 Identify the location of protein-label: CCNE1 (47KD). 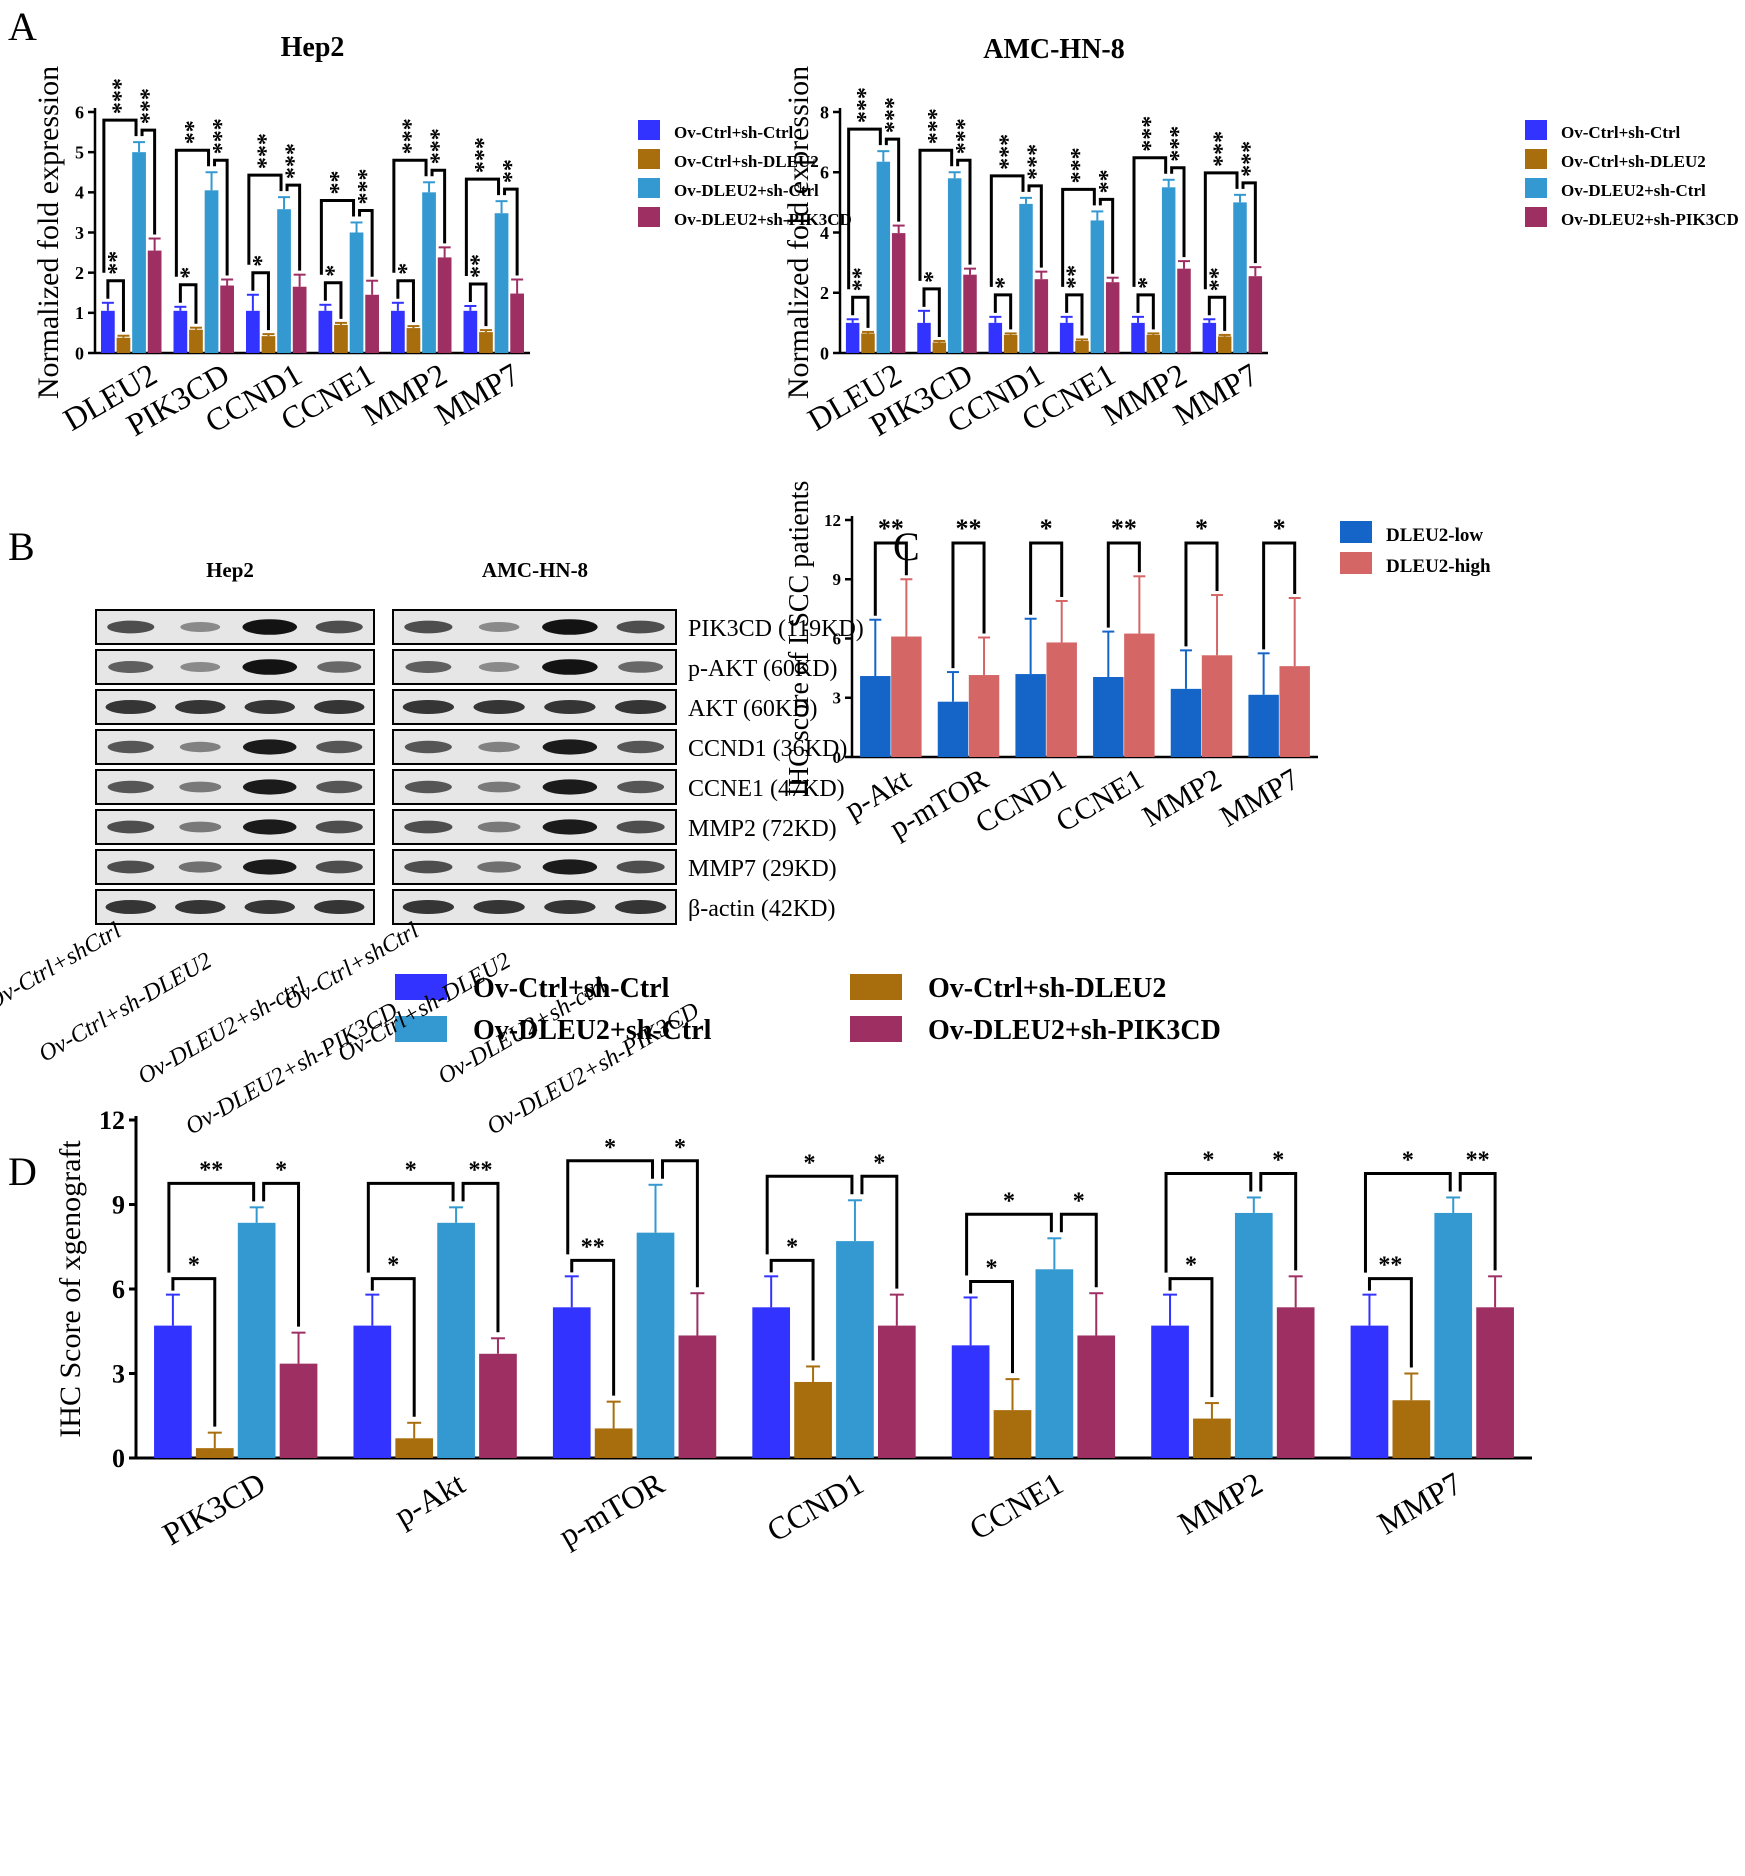
(766, 789).